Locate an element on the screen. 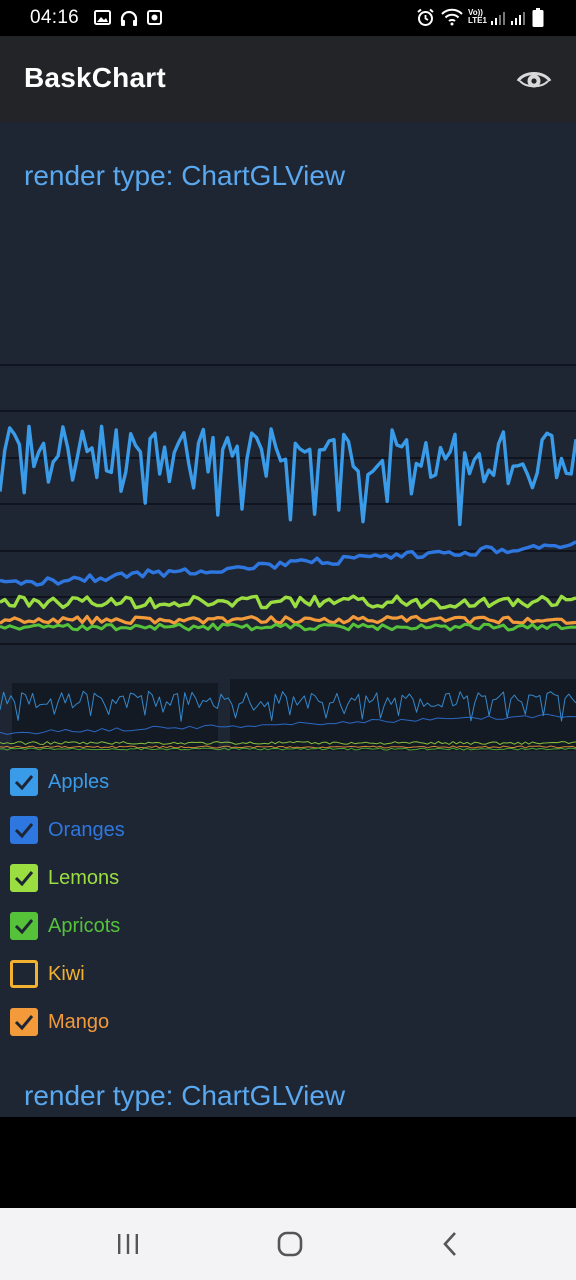 The width and height of the screenshot is (576, 1280). legend-label: Apples is located at coordinates (79, 781).